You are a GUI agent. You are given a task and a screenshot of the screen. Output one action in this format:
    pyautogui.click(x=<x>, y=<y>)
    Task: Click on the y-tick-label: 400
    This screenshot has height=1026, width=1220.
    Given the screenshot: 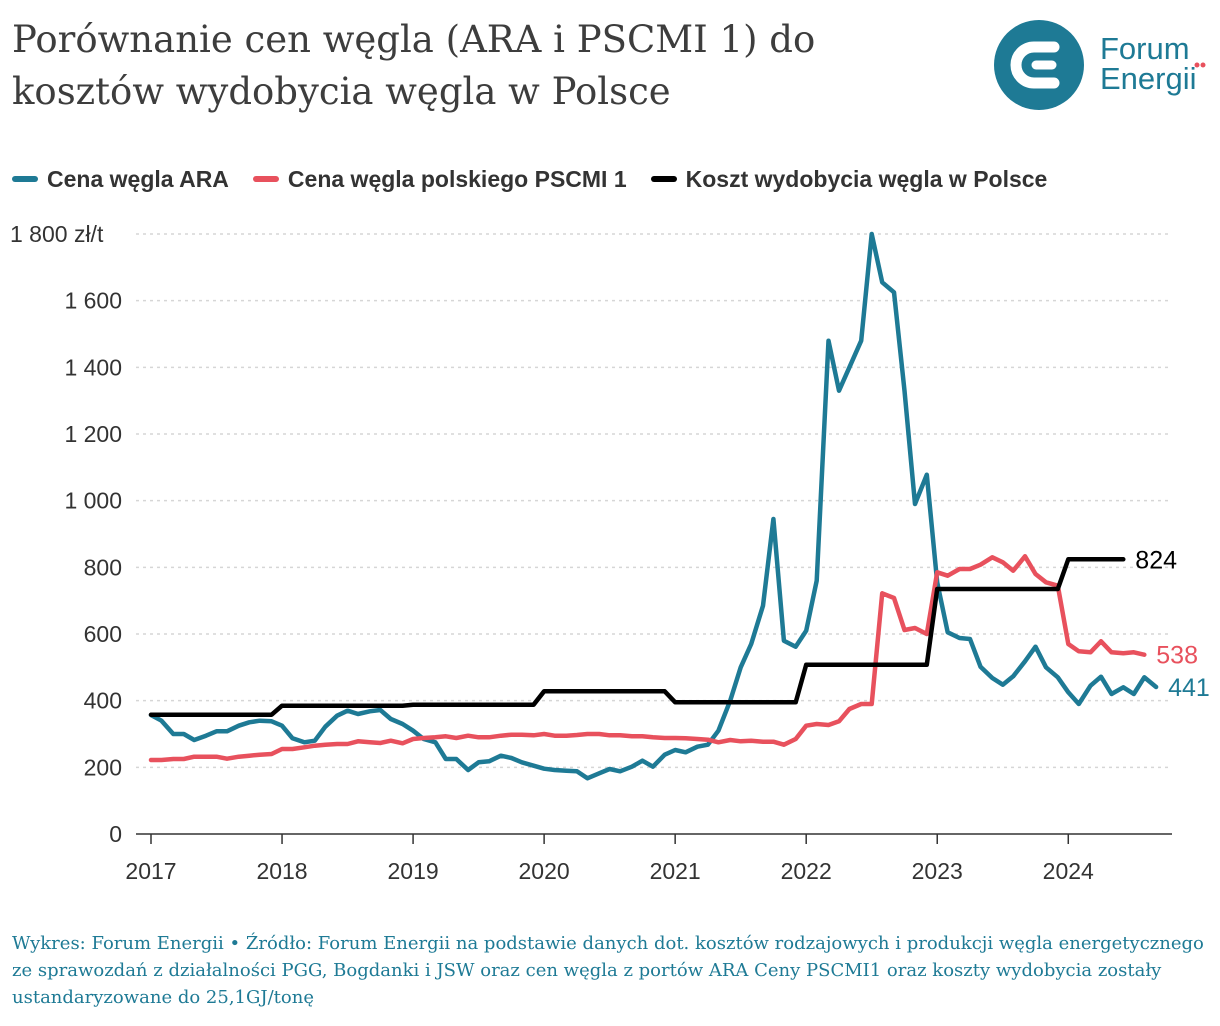 What is the action you would take?
    pyautogui.click(x=103, y=701)
    